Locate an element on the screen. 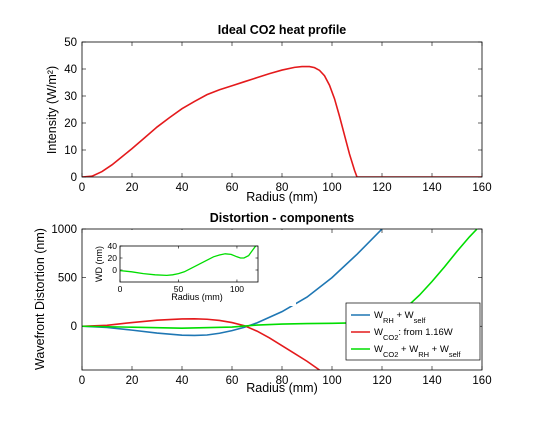 Image resolution: width=545 pixels, height=421 pixels. top-x-axis-label: Radius (mm) is located at coordinates (282, 197).